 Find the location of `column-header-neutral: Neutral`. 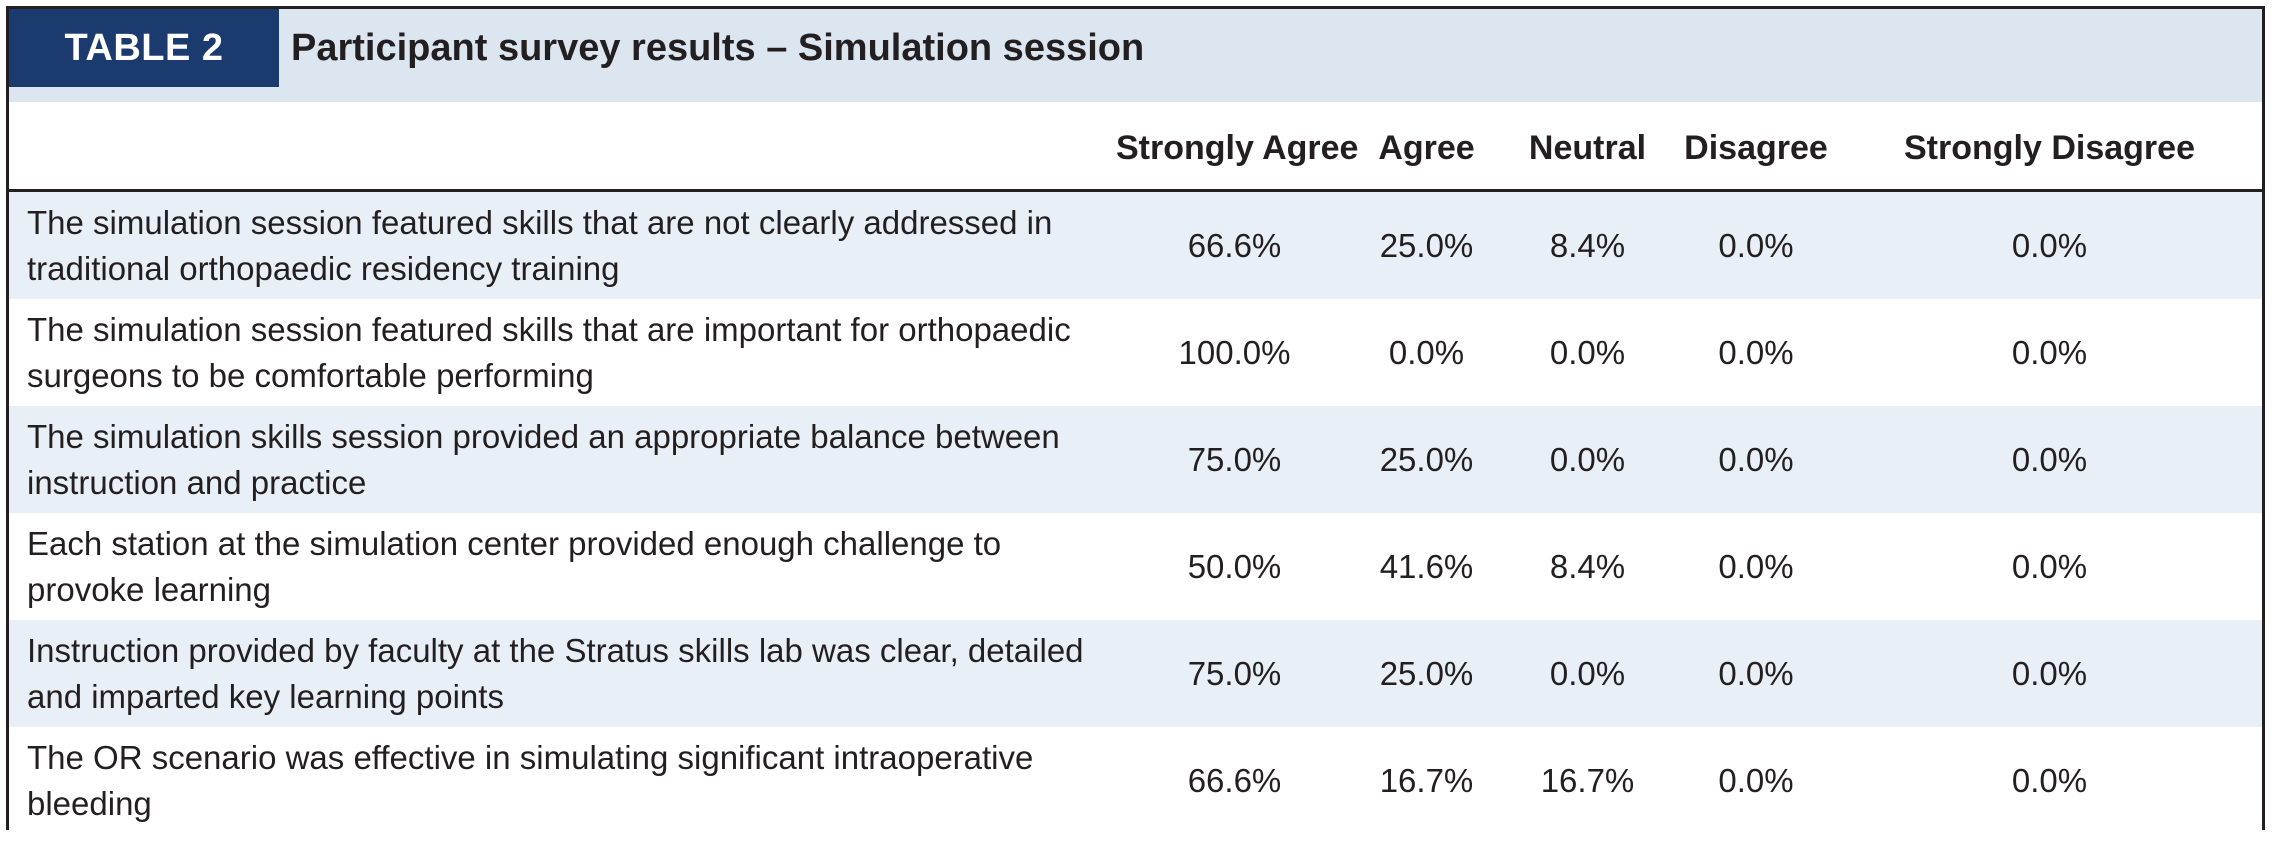

column-header-neutral: Neutral is located at coordinates (1587, 147).